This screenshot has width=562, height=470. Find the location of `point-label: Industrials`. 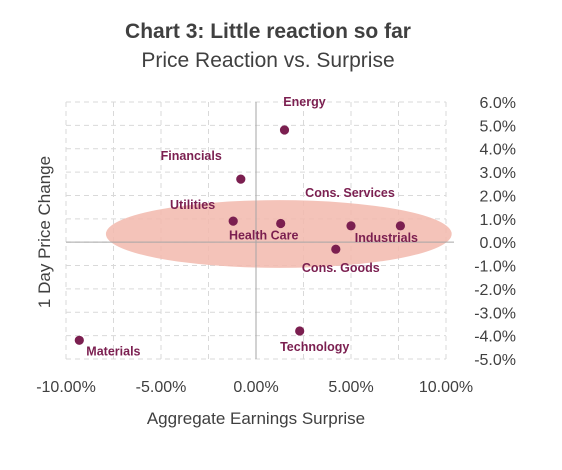

point-label: Industrials is located at coordinates (386, 238).